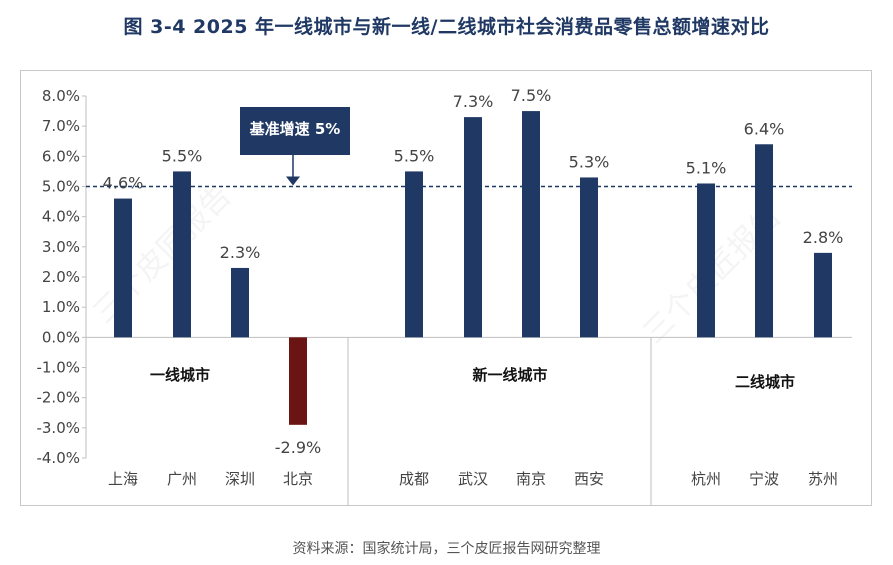 This screenshot has width=893, height=565. Describe the element at coordinates (589, 479) in the screenshot. I see `category-label: 西安` at that location.